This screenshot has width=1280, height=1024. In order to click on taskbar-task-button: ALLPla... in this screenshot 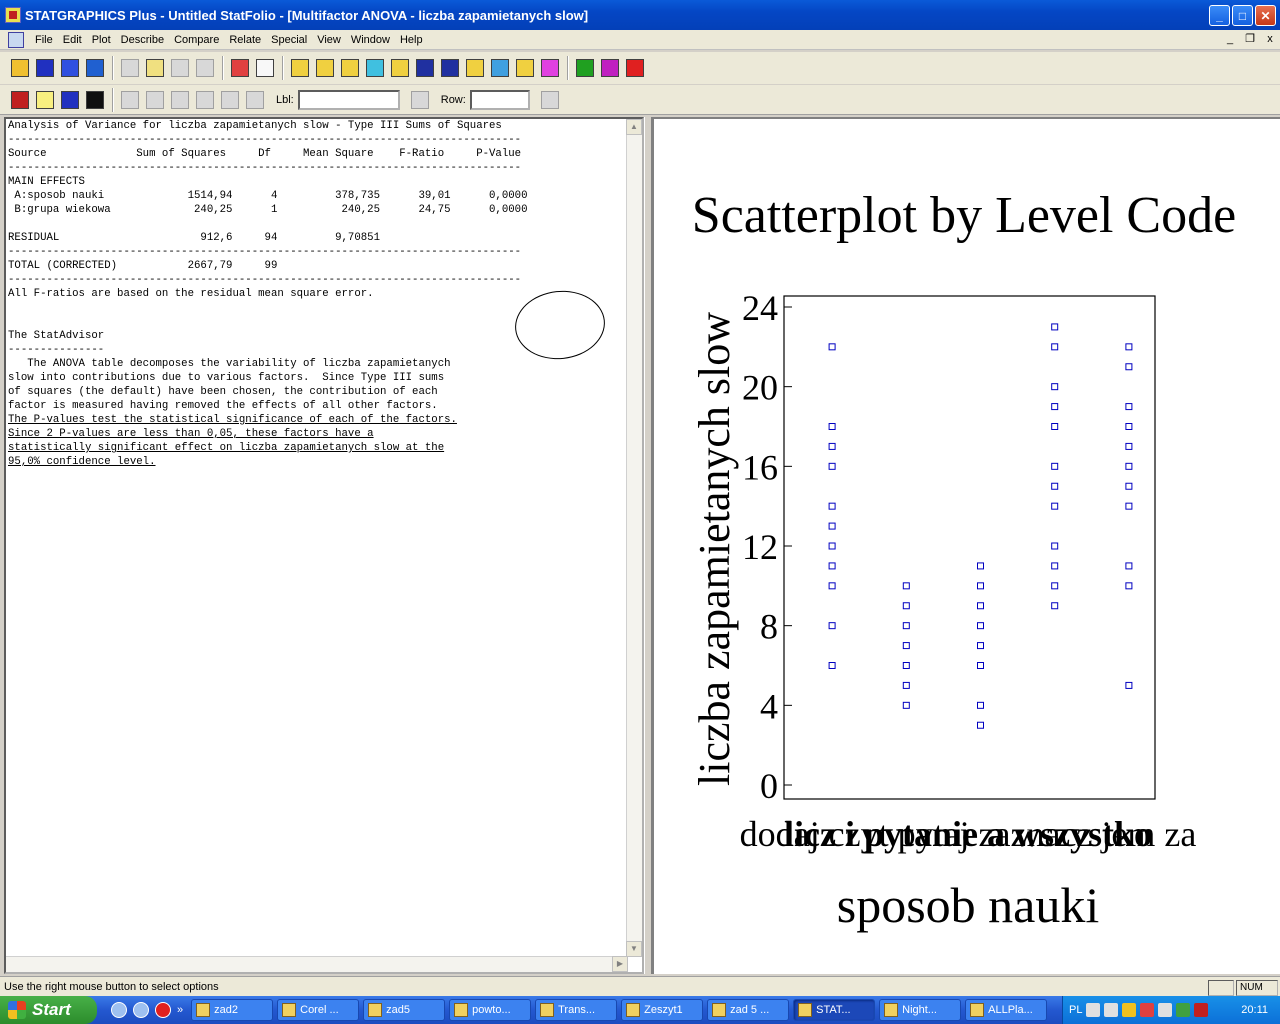, I will do `click(1006, 1010)`.